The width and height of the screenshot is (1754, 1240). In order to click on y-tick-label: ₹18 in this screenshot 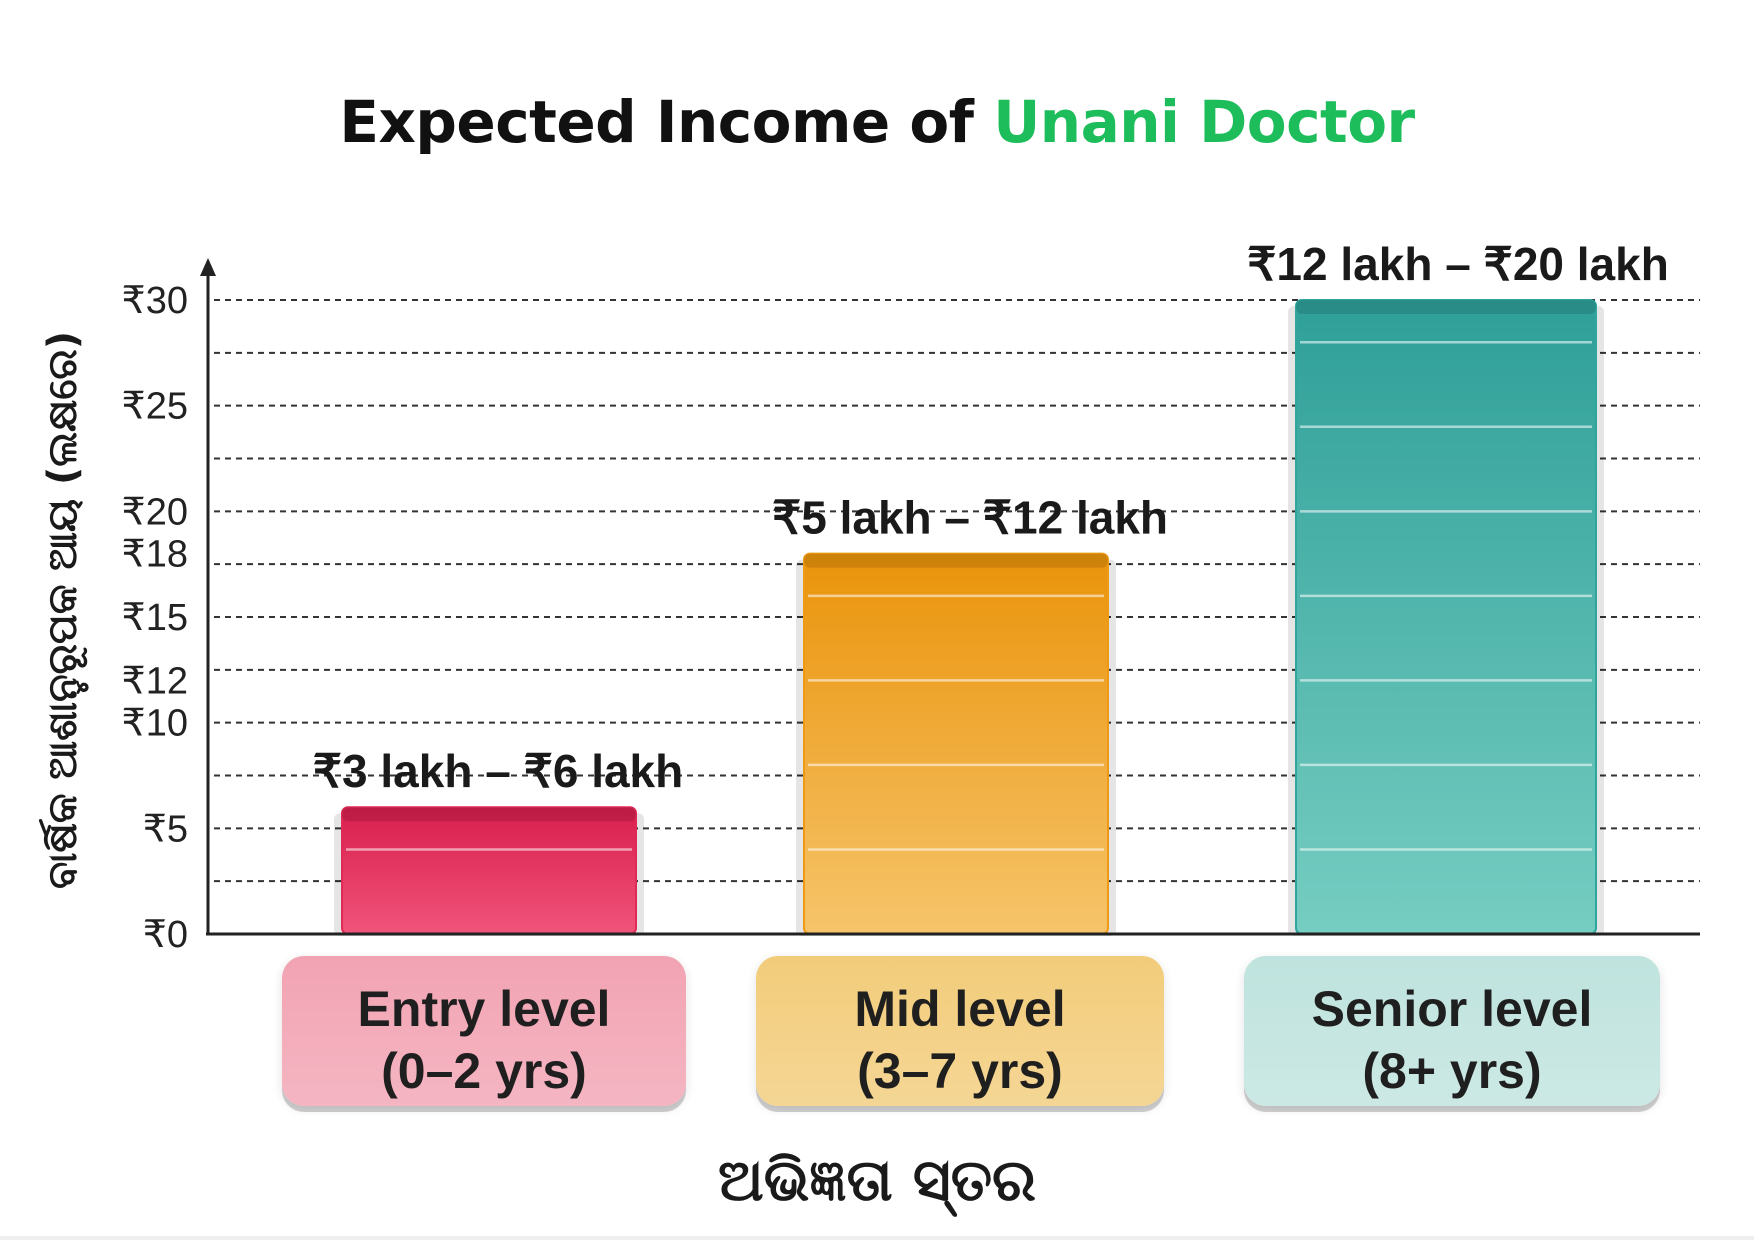, I will do `click(155, 555)`.